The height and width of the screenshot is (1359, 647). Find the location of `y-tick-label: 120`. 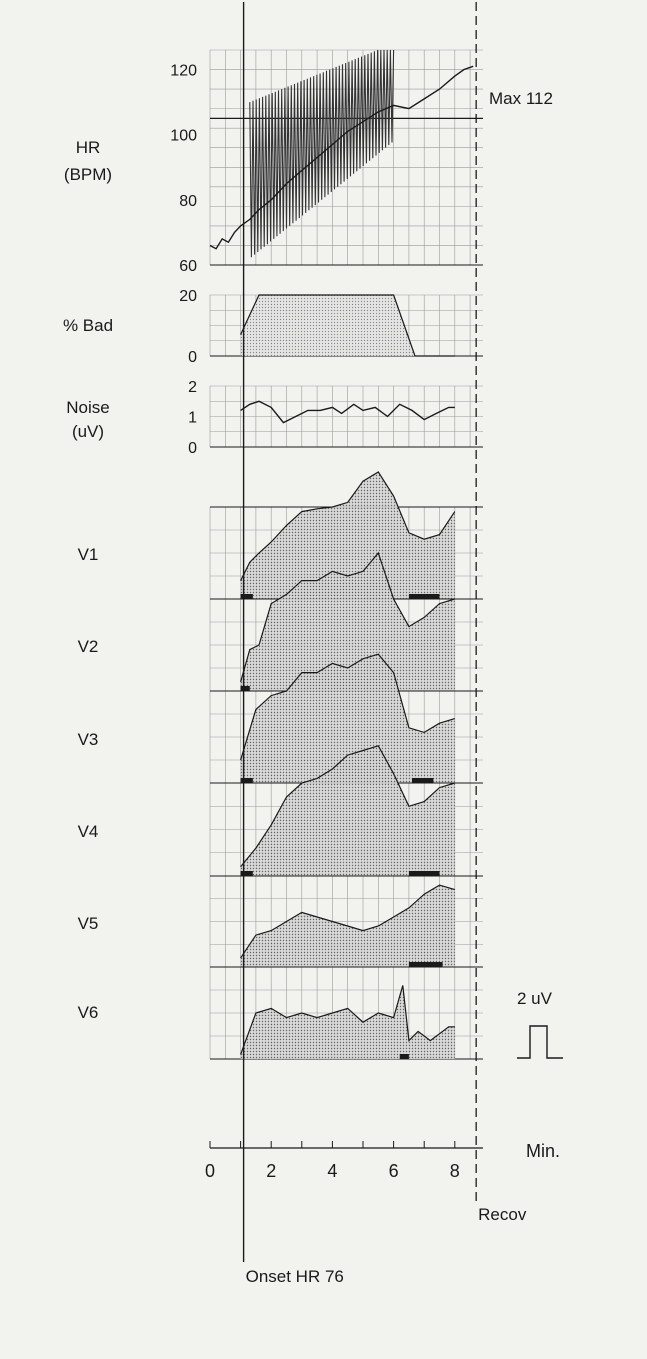

y-tick-label: 120 is located at coordinates (183, 71).